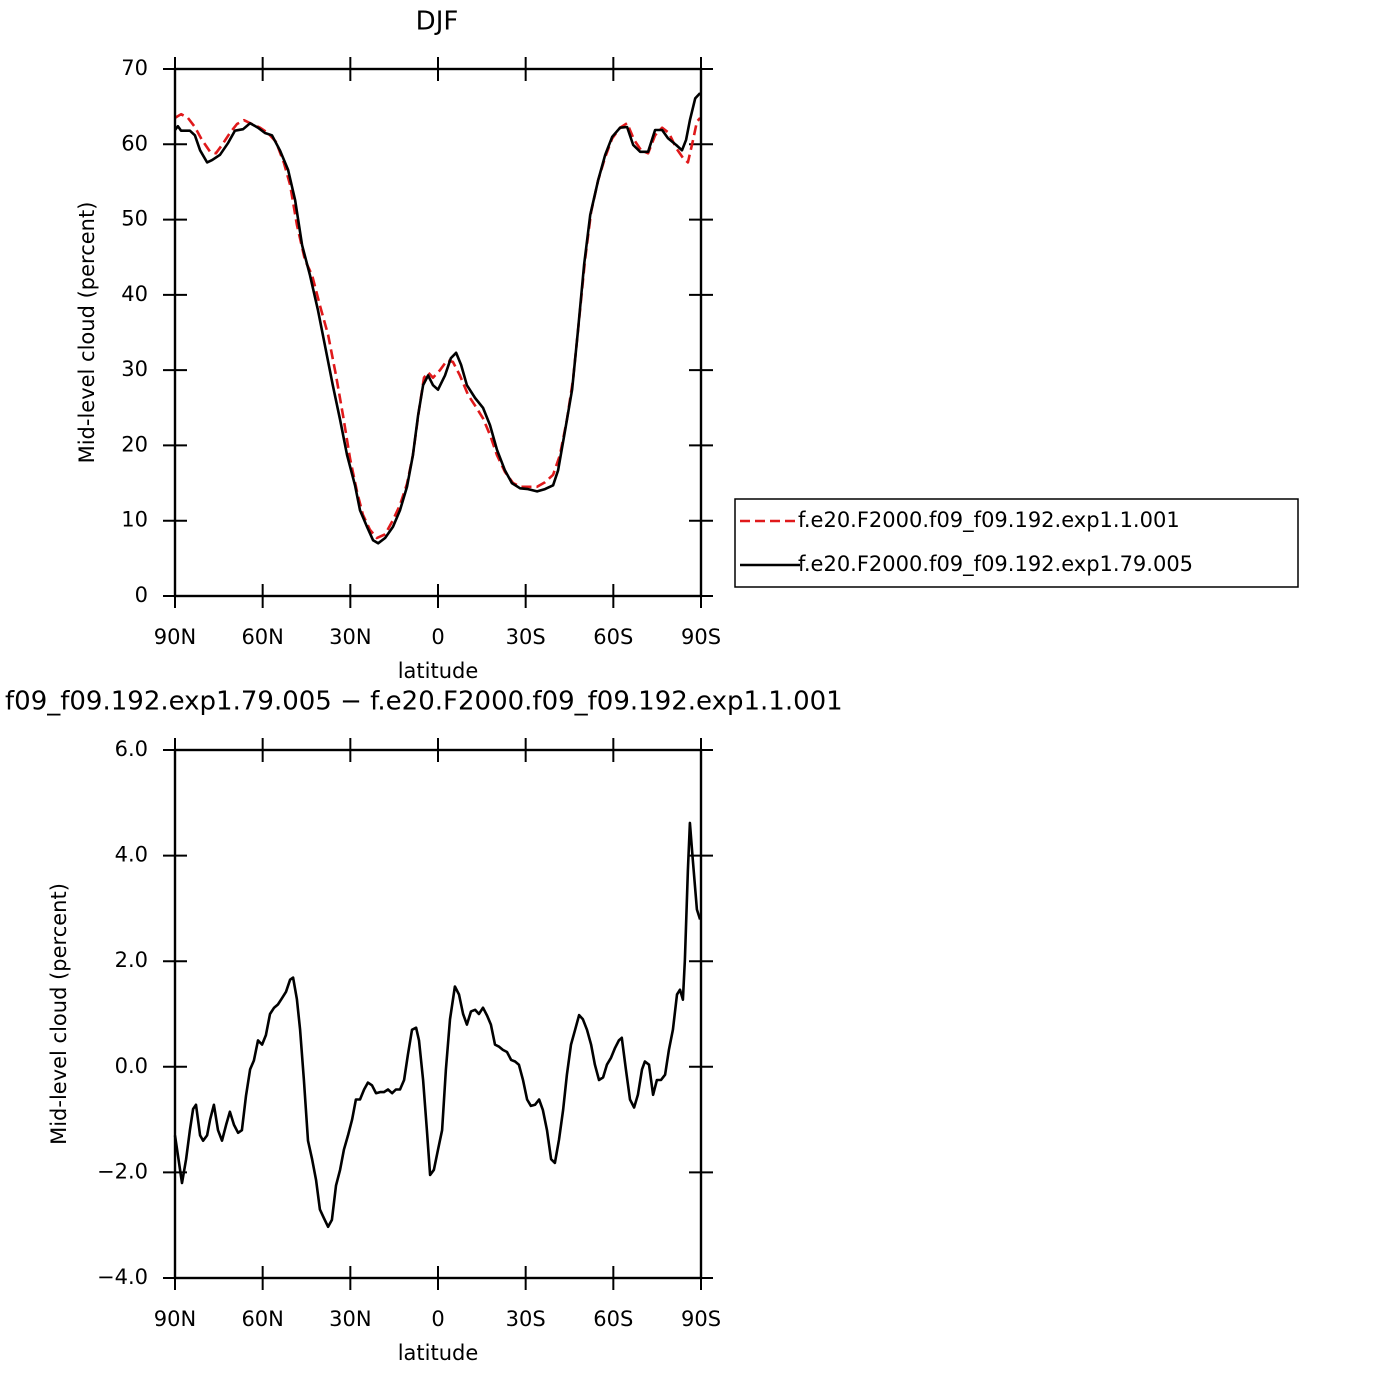 This screenshot has height=1374, width=1374. What do you see at coordinates (134, 219) in the screenshot?
I see `y-tick-label: 50` at bounding box center [134, 219].